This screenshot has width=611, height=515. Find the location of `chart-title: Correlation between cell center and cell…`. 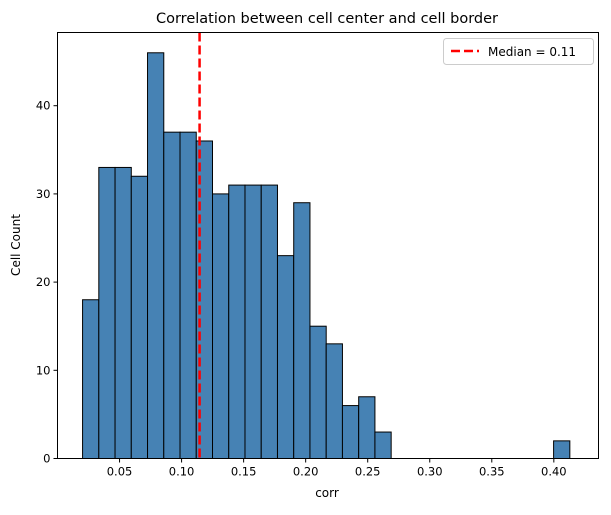

chart-title: Correlation between cell center and cell… is located at coordinates (327, 19).